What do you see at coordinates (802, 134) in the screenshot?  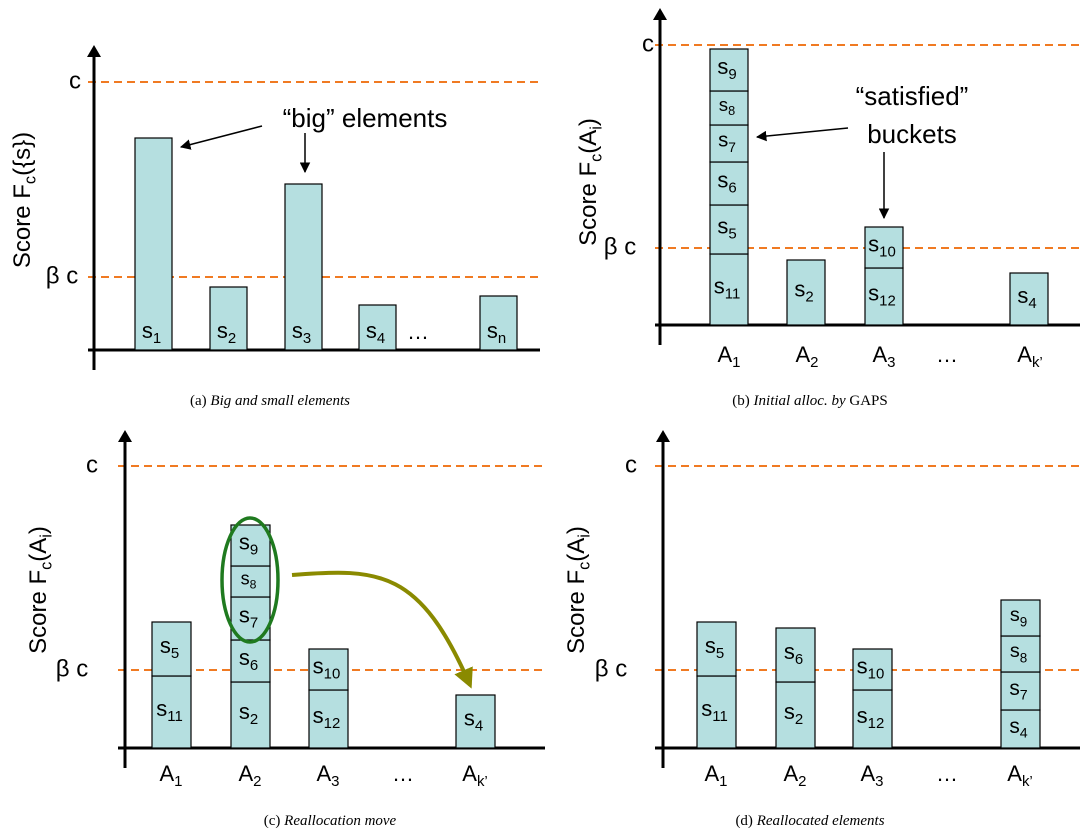 I see `annotation-arrow` at bounding box center [802, 134].